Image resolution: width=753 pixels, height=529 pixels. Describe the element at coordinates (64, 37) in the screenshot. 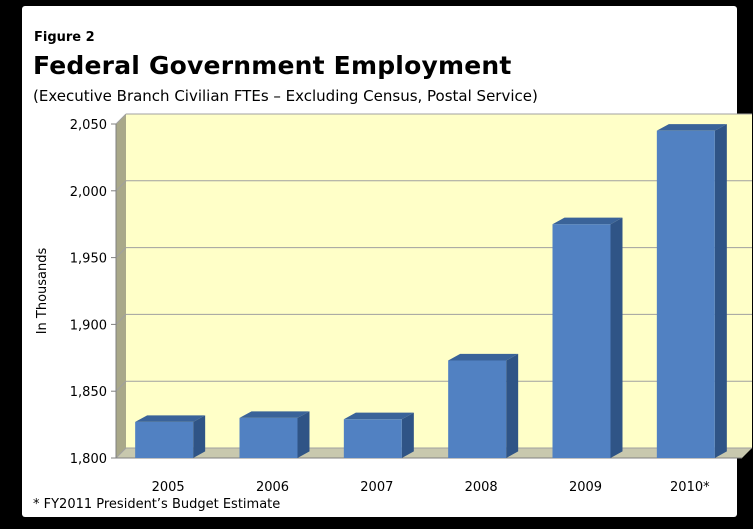

I see `figure-label: Figure 2` at that location.